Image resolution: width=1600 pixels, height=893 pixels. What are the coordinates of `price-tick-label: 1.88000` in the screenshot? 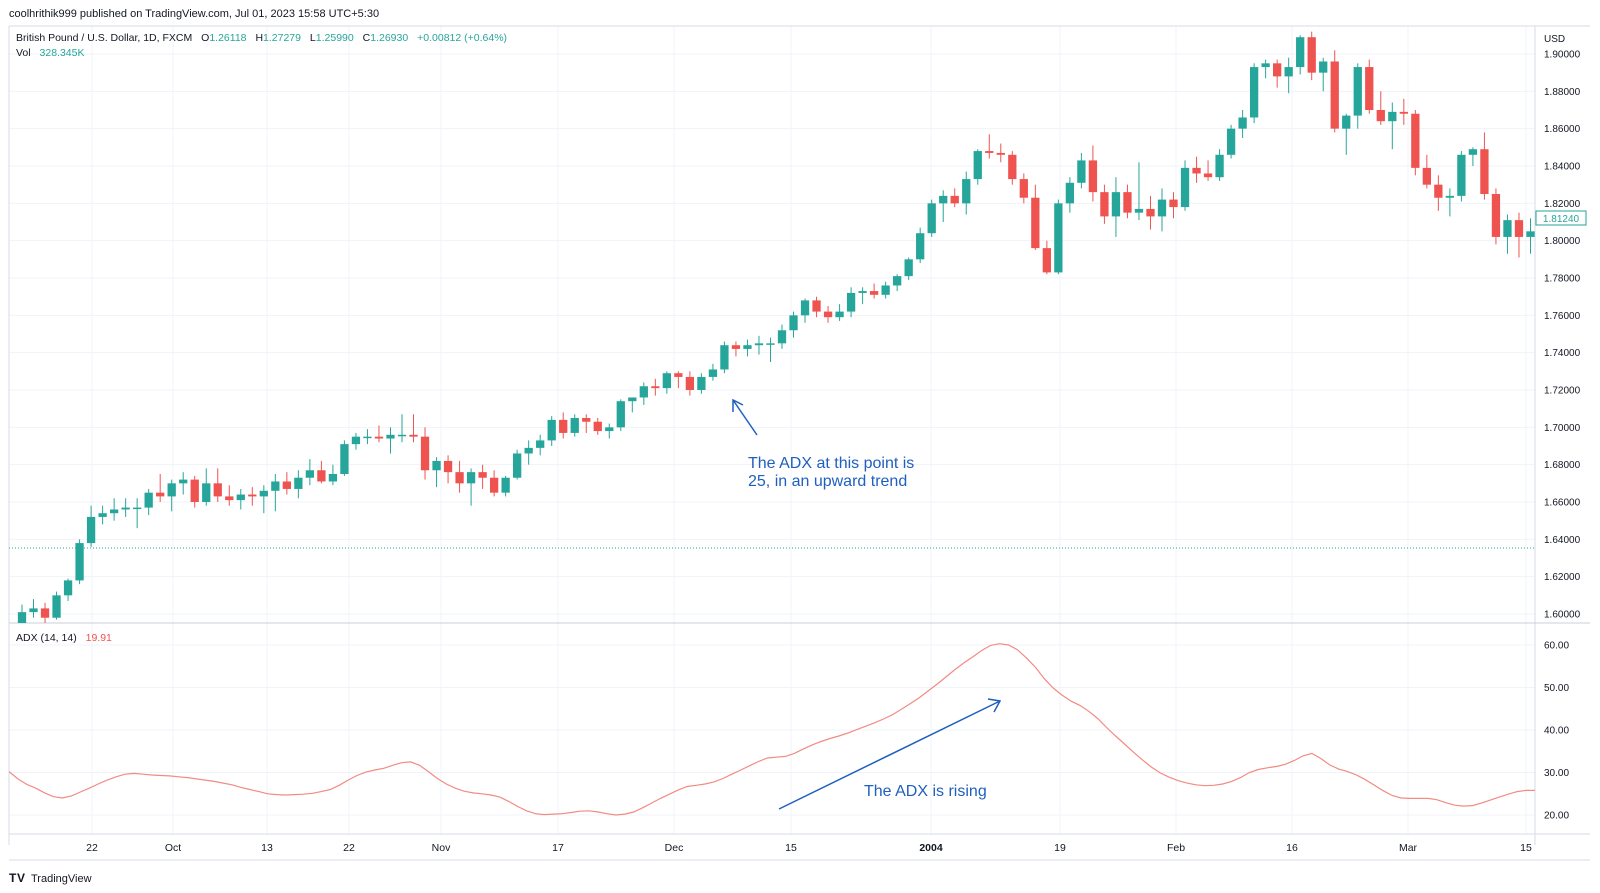 It's located at (1562, 92).